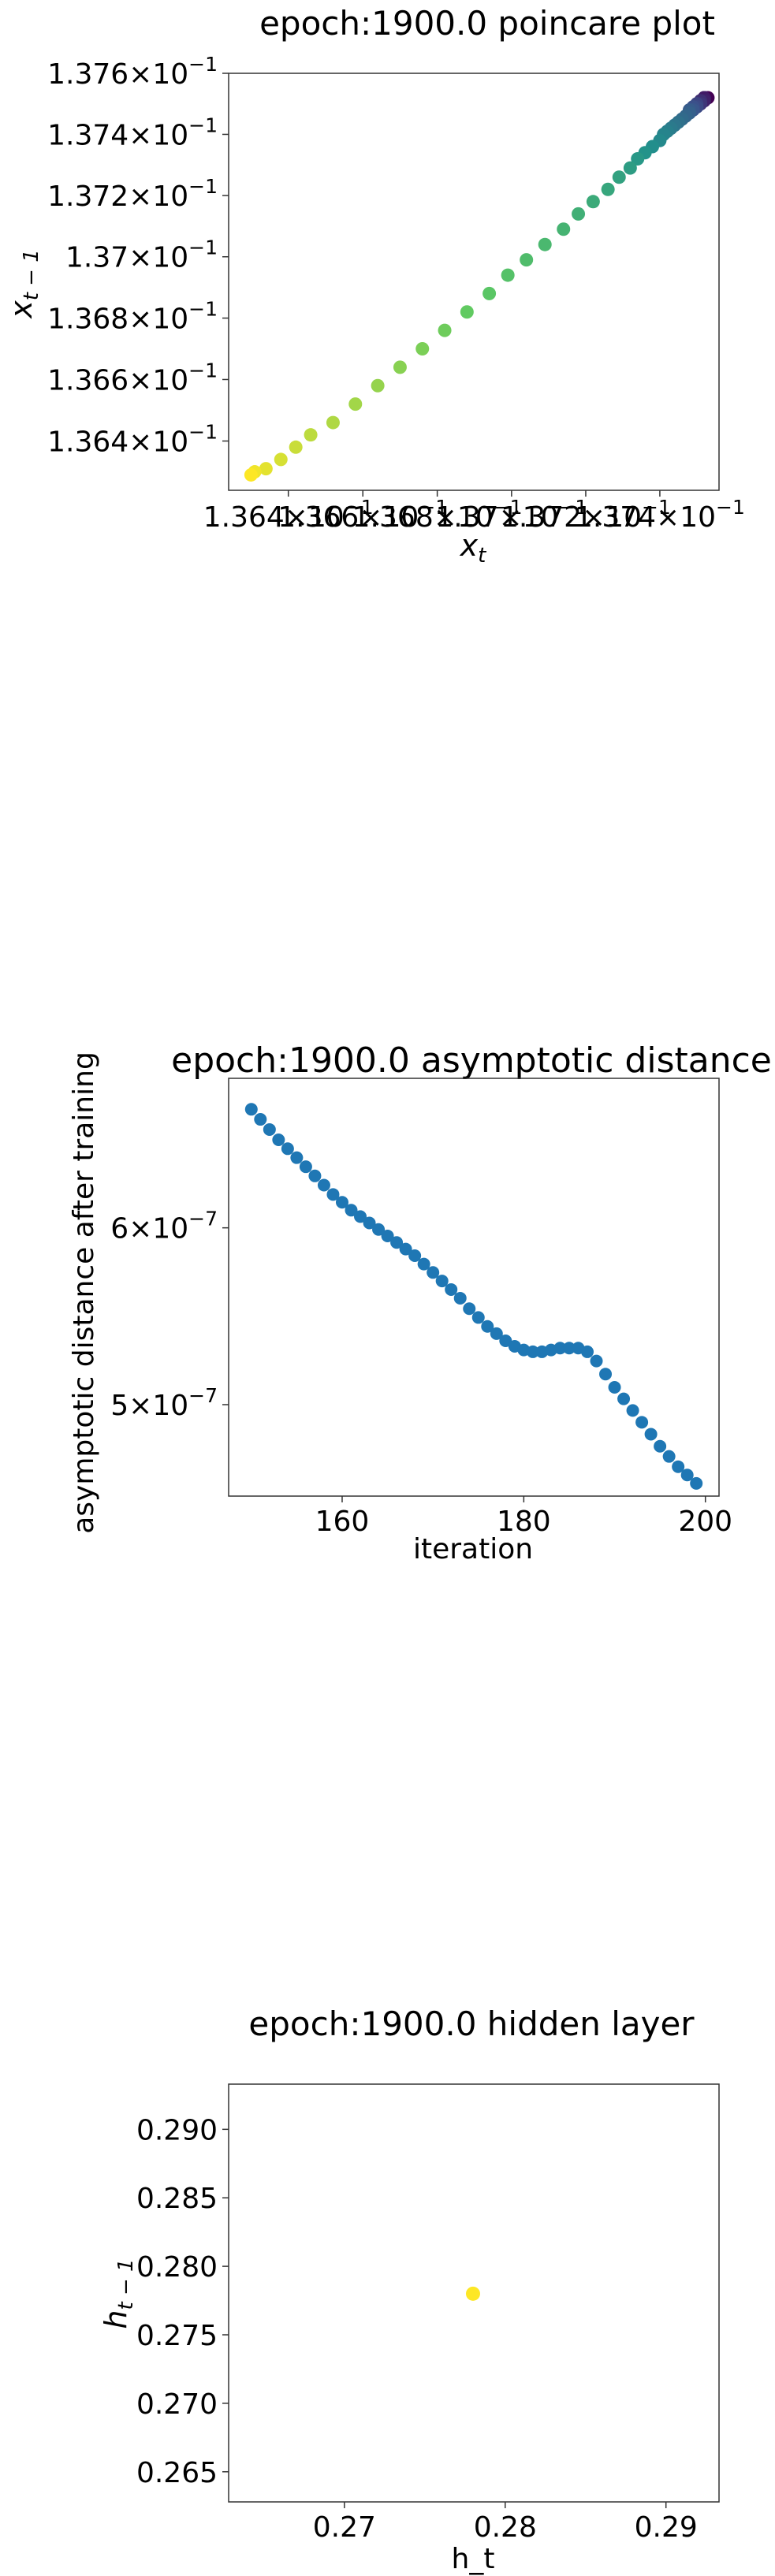  Describe the element at coordinates (666, 2527) in the screenshot. I see `x-tick-label: 0.29` at that location.